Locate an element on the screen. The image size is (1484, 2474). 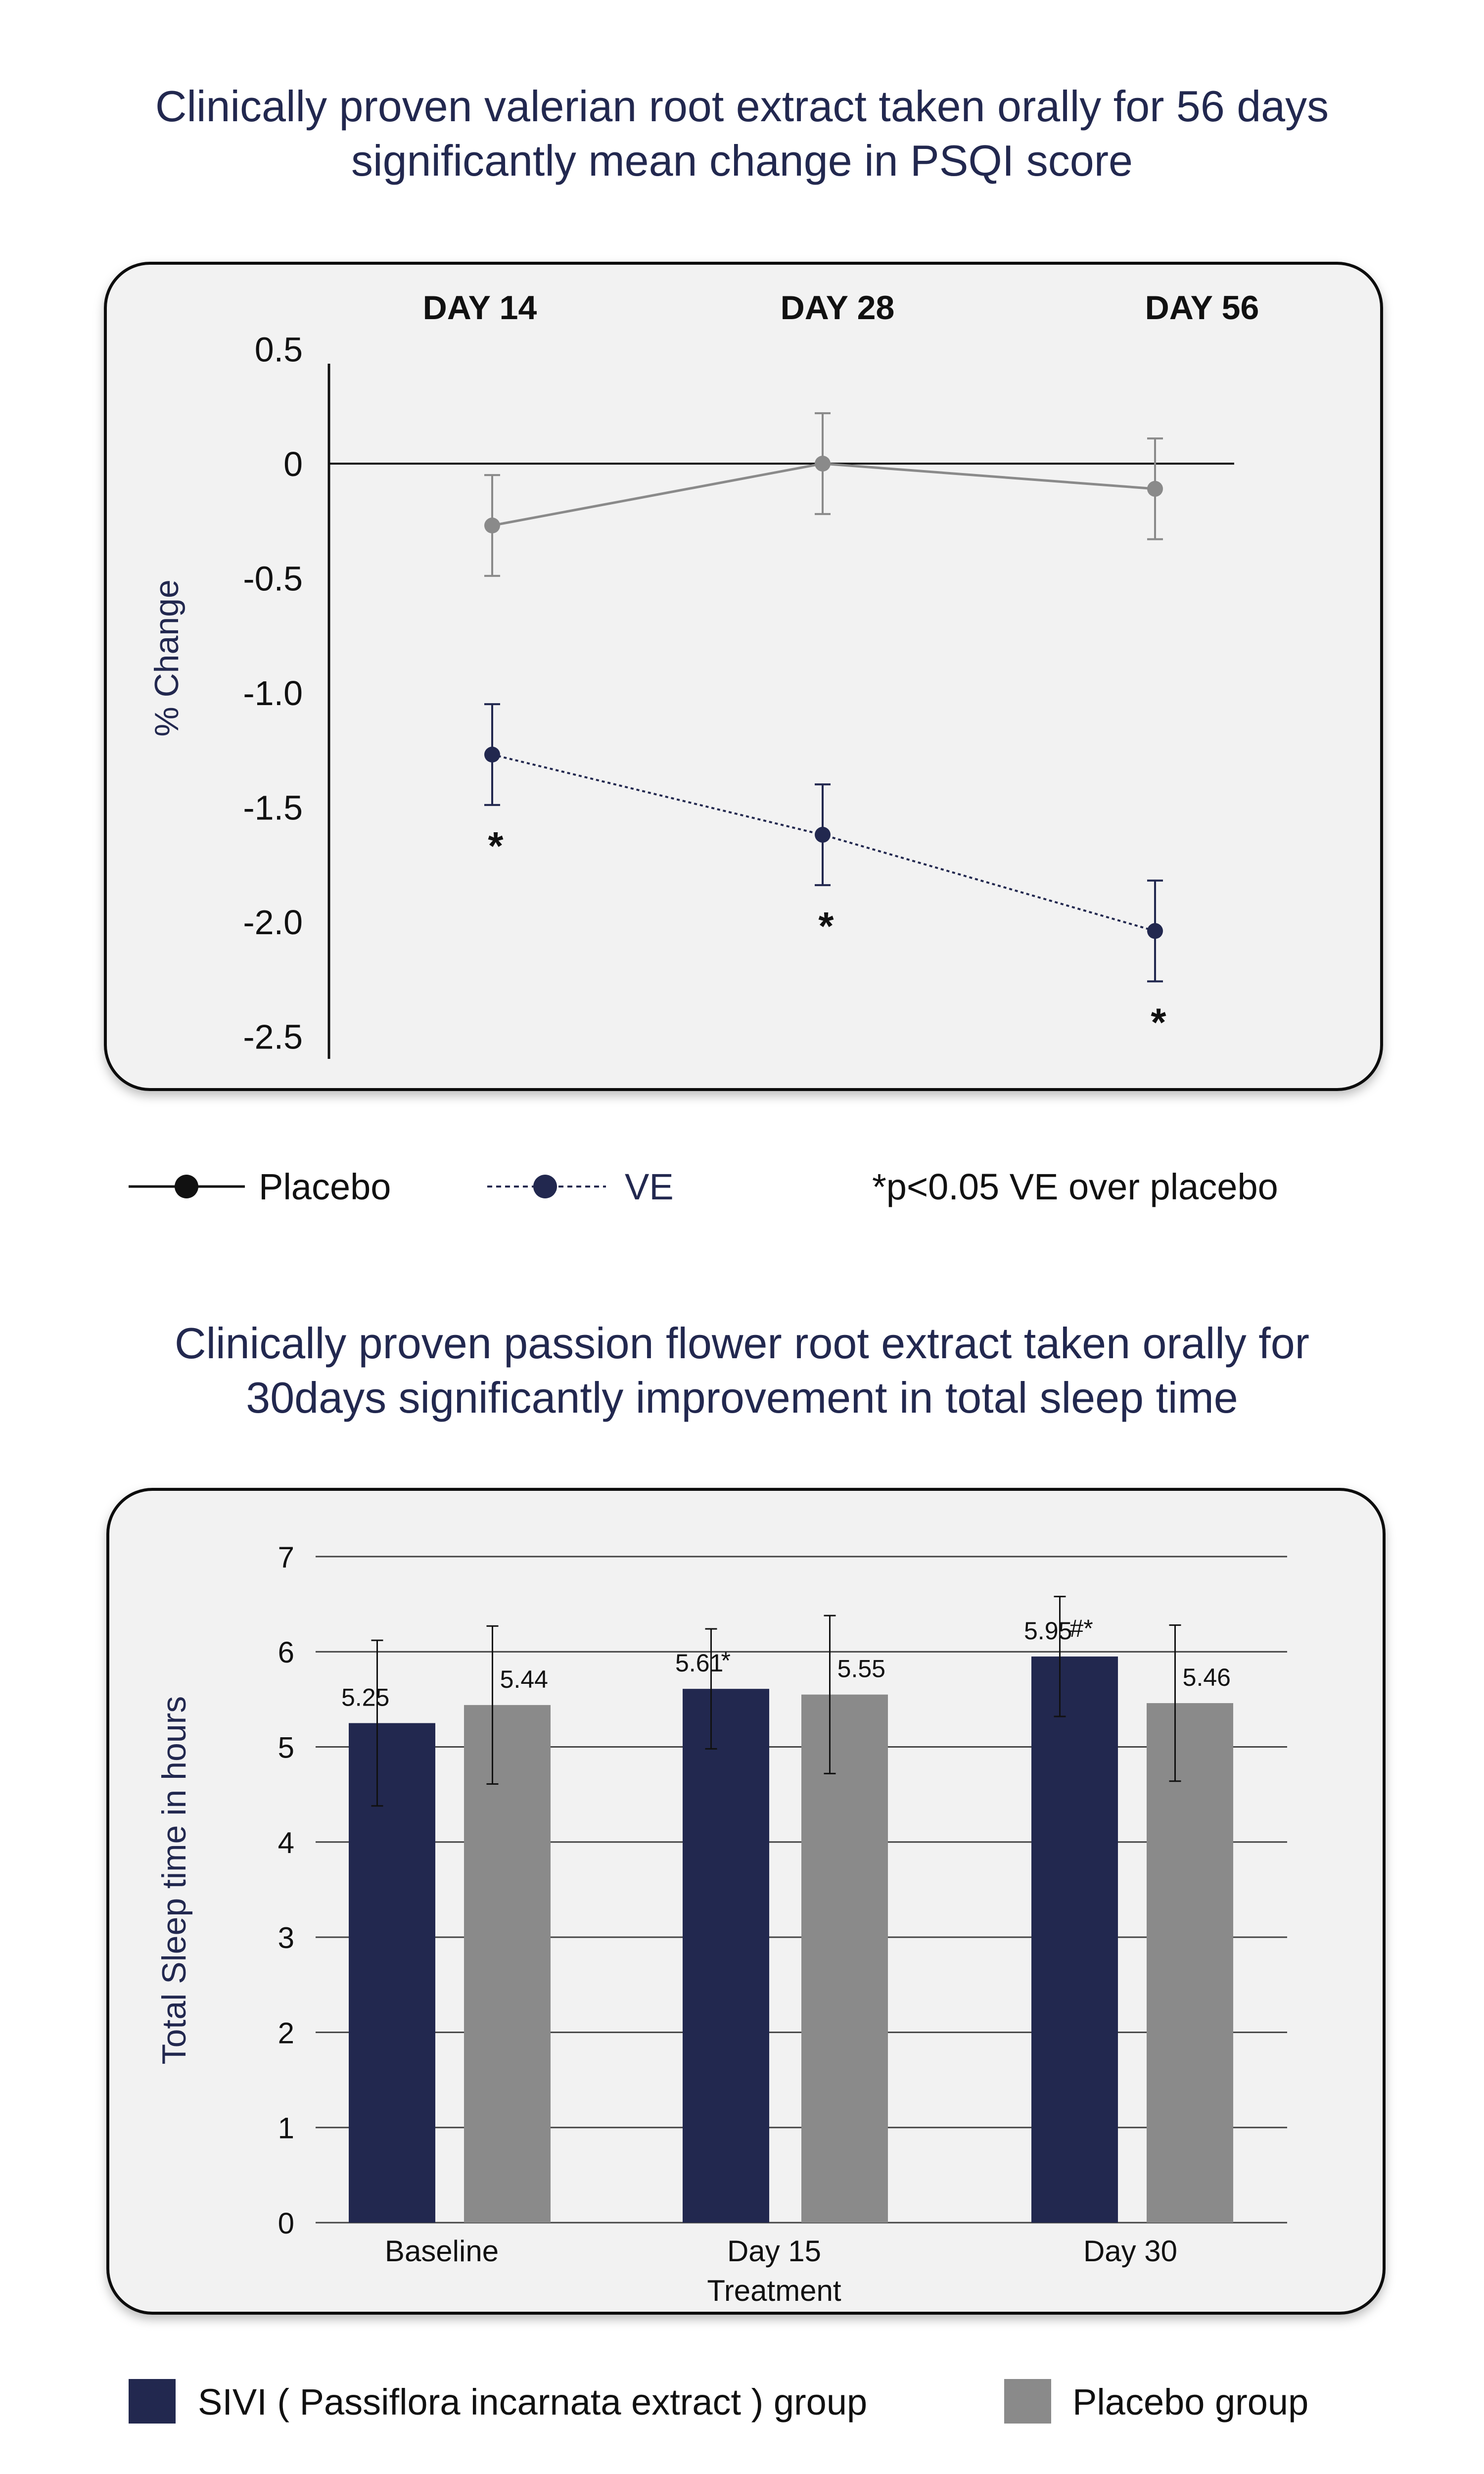
day-56-label: DAY 56 is located at coordinates (1202, 308).